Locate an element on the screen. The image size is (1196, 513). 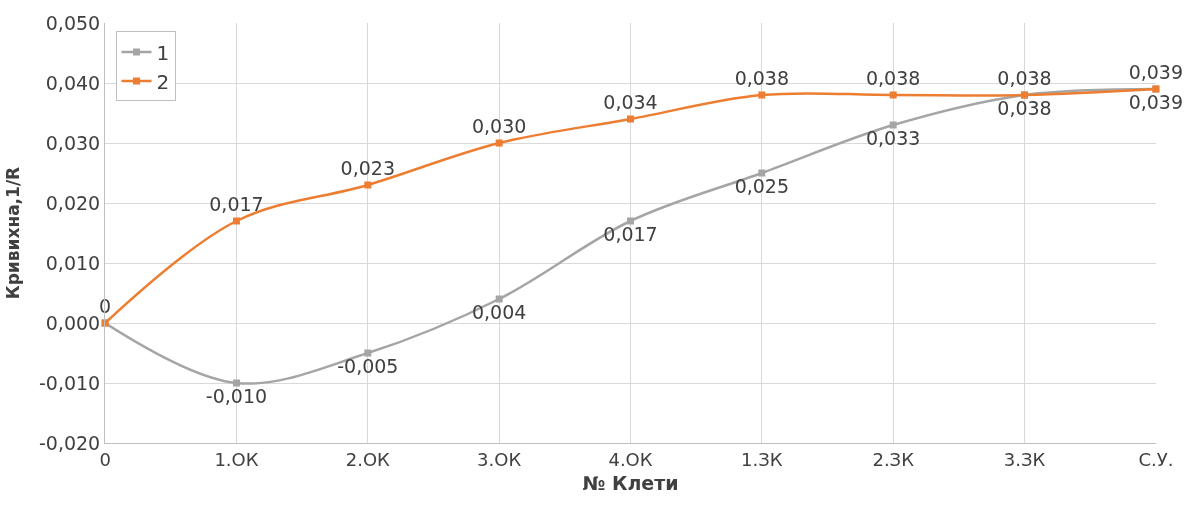
data-label: 0,004 is located at coordinates (499, 311).